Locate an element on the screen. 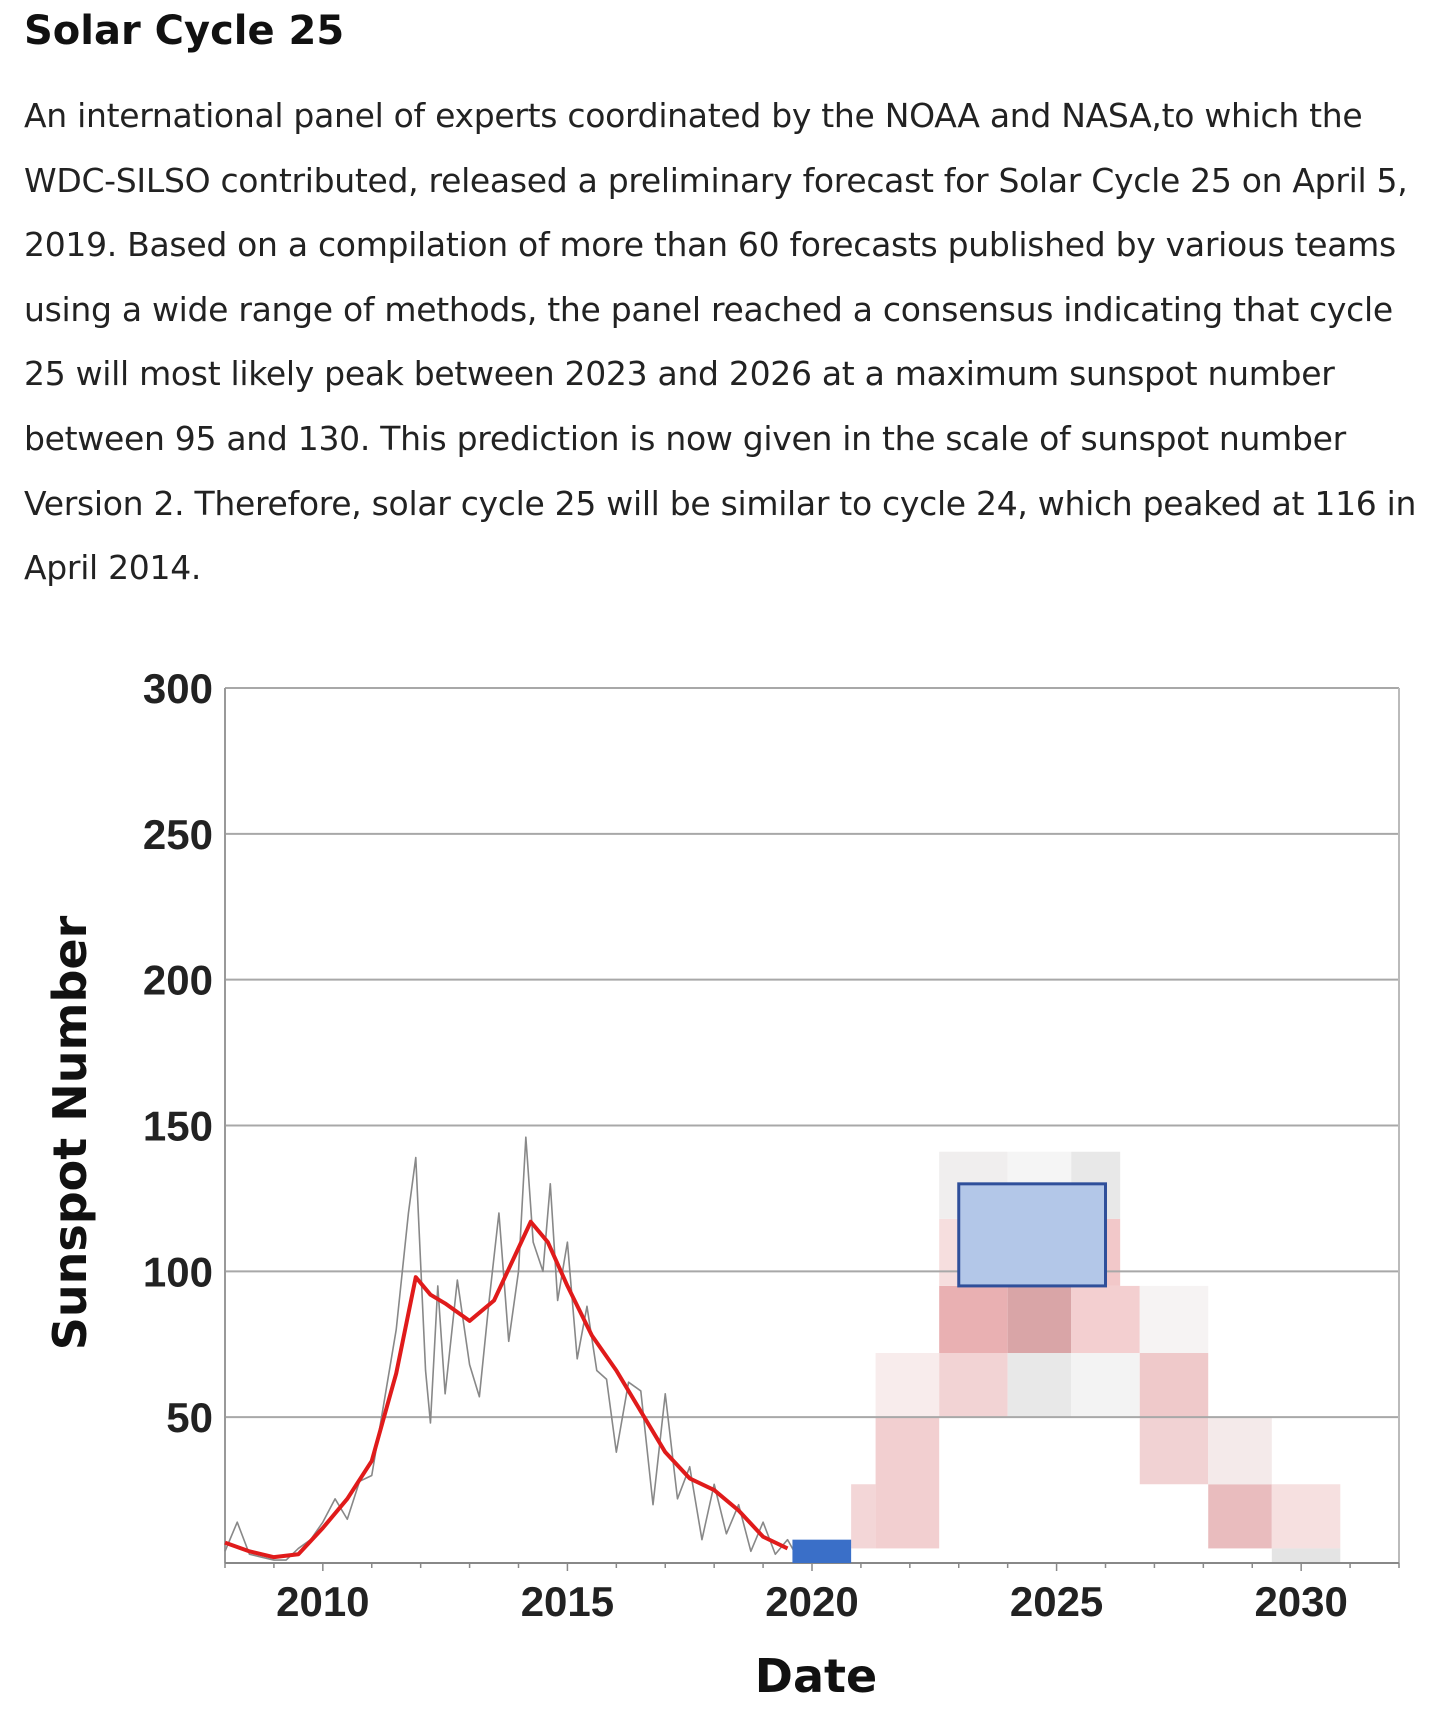 The width and height of the screenshot is (1440, 1727). x-tick-label: 2025 is located at coordinates (1056, 1601).